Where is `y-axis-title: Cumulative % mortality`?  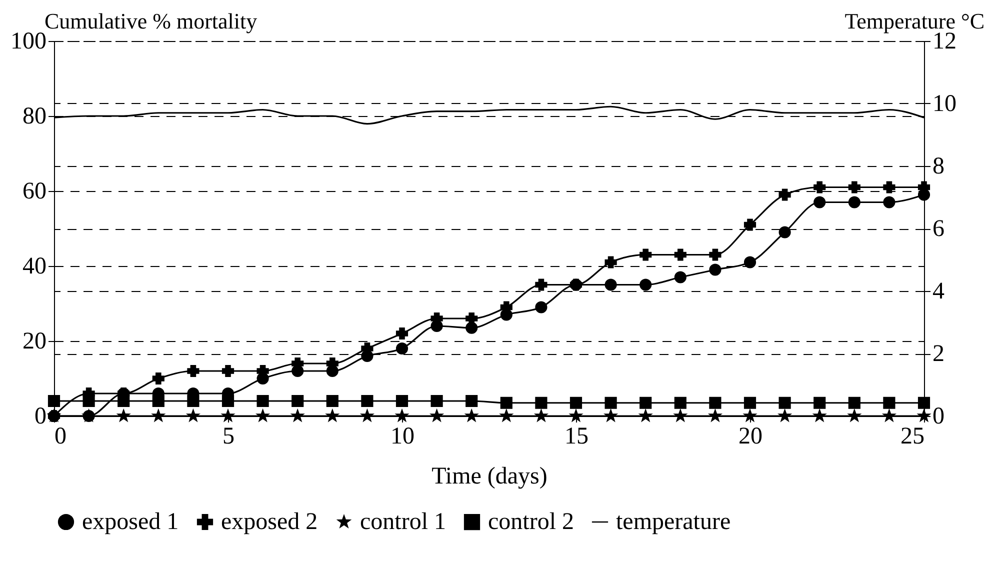 y-axis-title: Cumulative % mortality is located at coordinates (151, 21).